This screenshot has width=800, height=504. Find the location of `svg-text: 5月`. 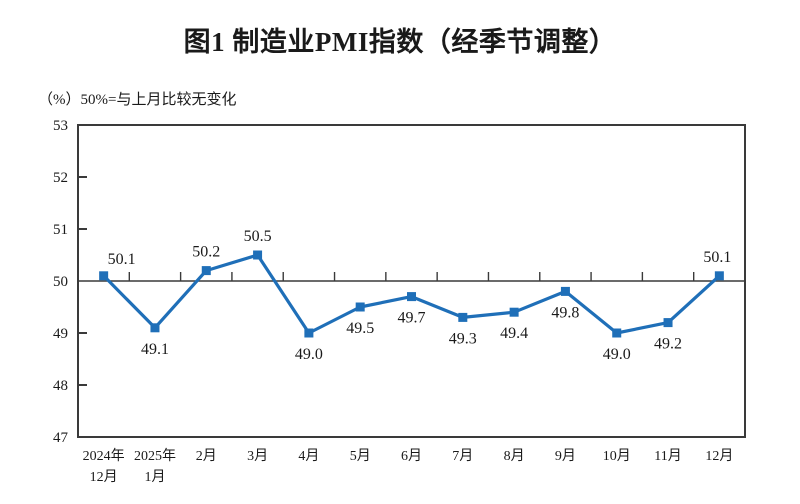

svg-text: 5月 is located at coordinates (360, 456).